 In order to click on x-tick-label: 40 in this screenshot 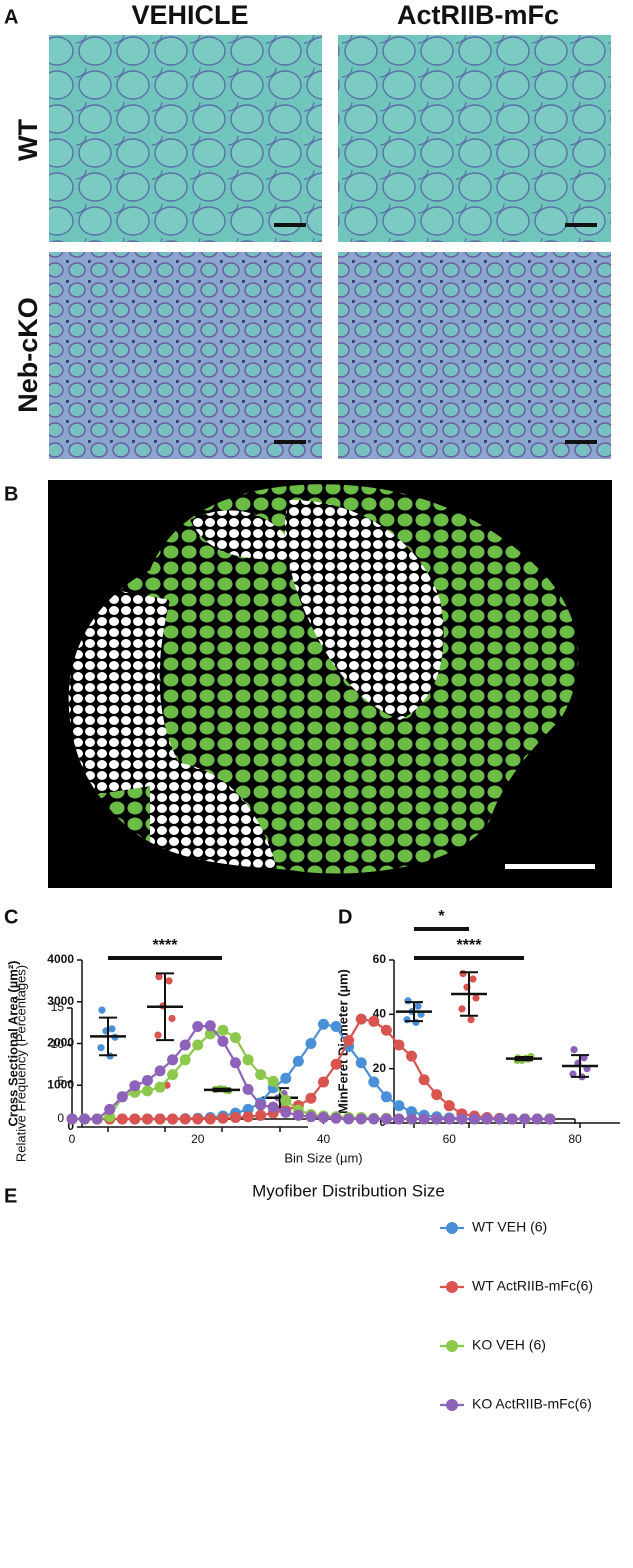, I will do `click(324, 1139)`.